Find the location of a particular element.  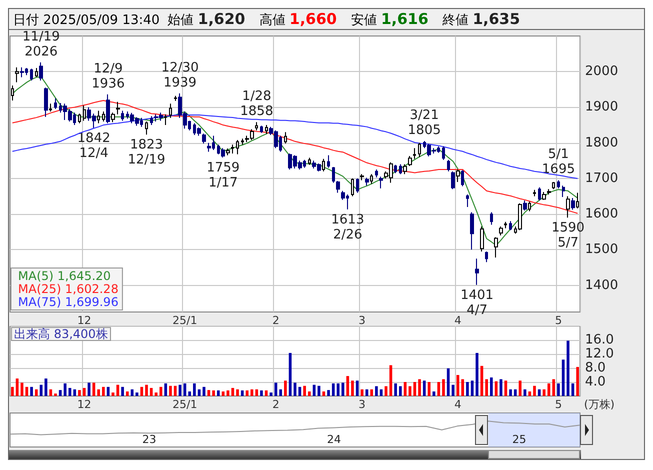

y-tick-label: 1800 is located at coordinates (601, 142).